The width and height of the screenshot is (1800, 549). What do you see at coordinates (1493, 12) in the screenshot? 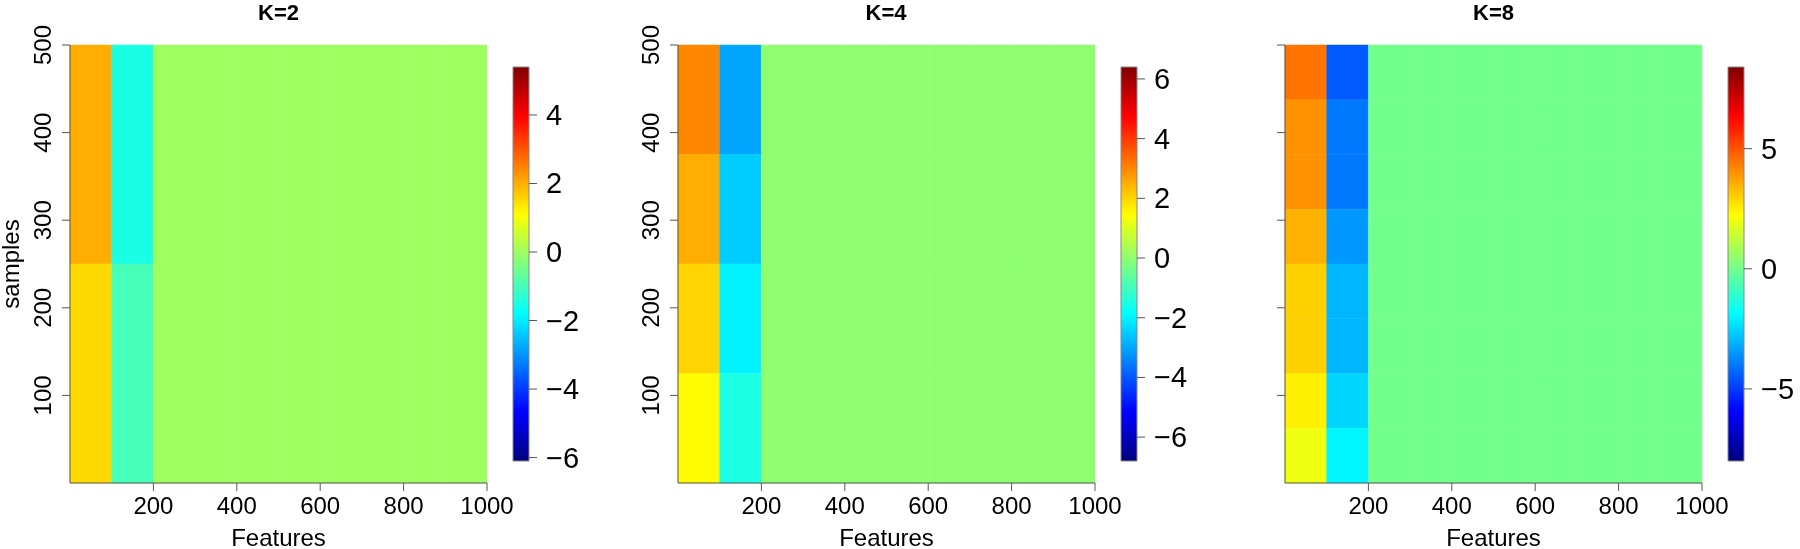
I see `chart-title: K=8` at bounding box center [1493, 12].